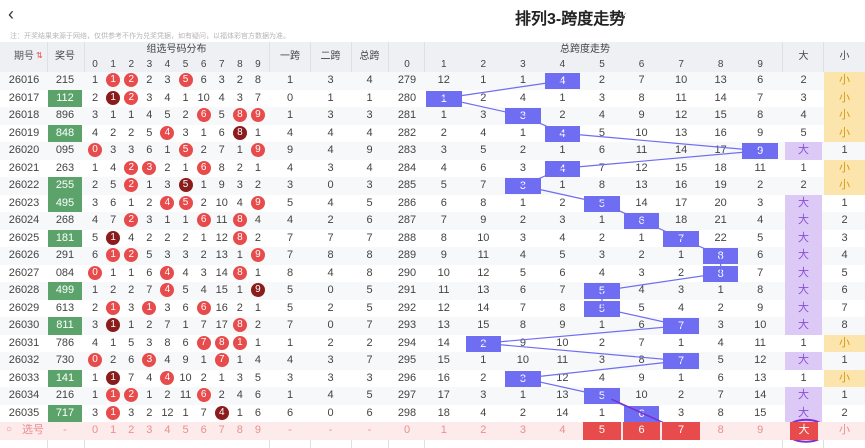 The width and height of the screenshot is (865, 448). What do you see at coordinates (221, 272) in the screenshot?
I see `dist-cell: 14` at bounding box center [221, 272].